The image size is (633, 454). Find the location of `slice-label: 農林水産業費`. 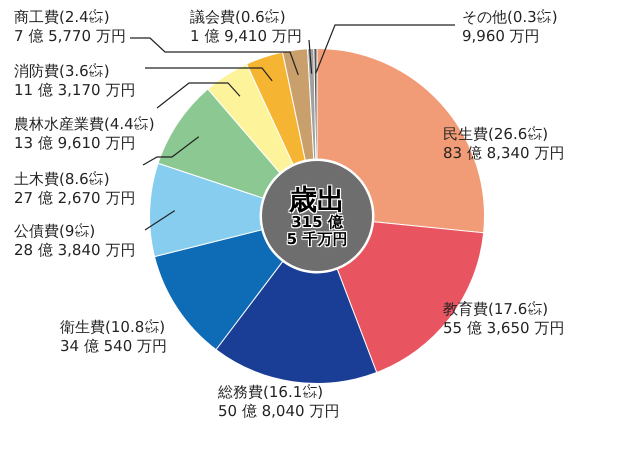

slice-label: 農林水産業費 is located at coordinates (59, 124).